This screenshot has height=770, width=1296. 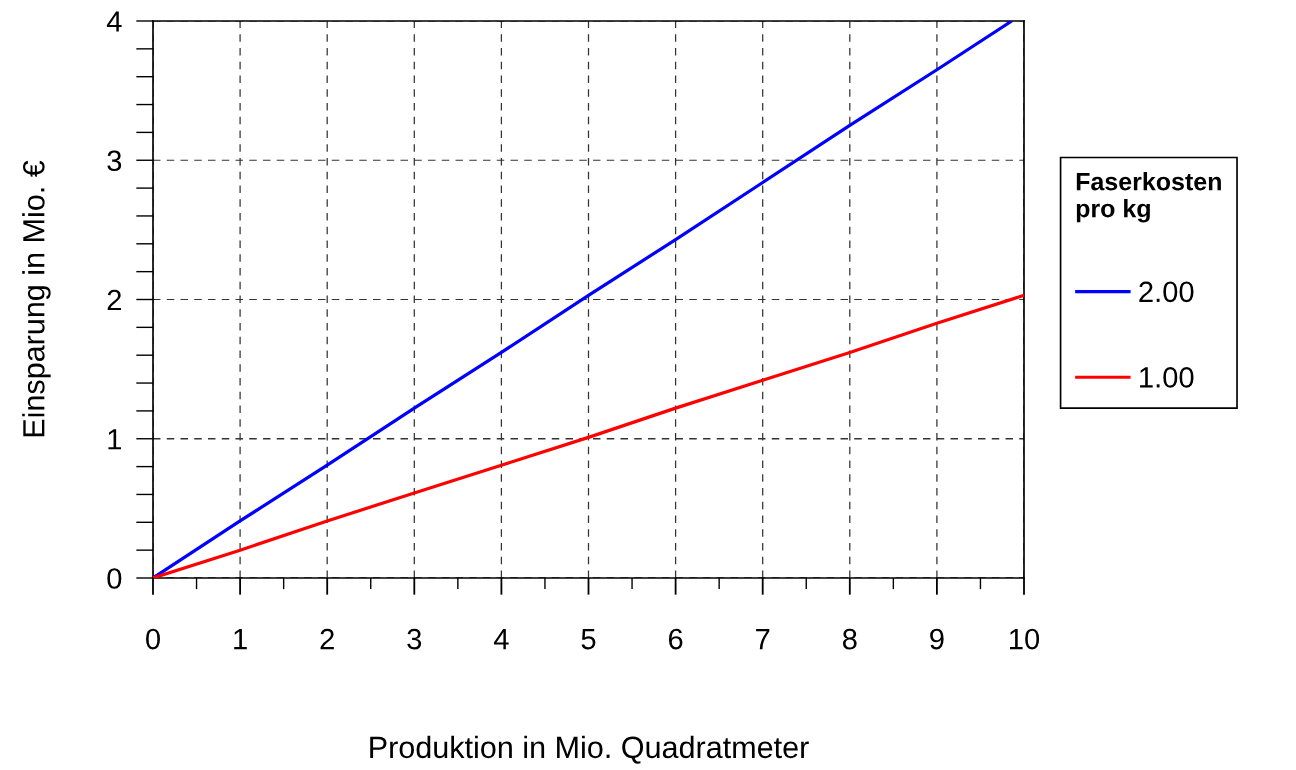 What do you see at coordinates (153, 639) in the screenshot?
I see `x-tick-label: 0` at bounding box center [153, 639].